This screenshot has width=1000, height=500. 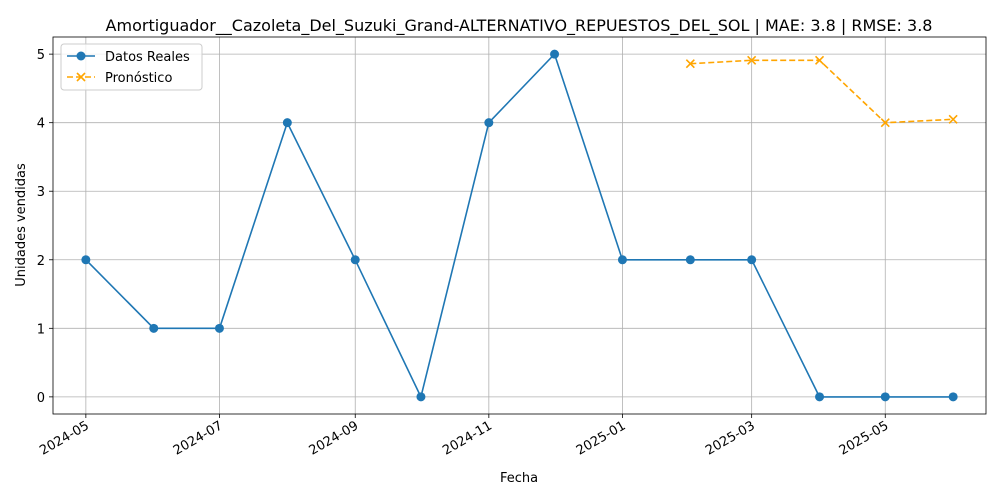 I want to click on y-tick-label: 0, so click(x=41, y=398).